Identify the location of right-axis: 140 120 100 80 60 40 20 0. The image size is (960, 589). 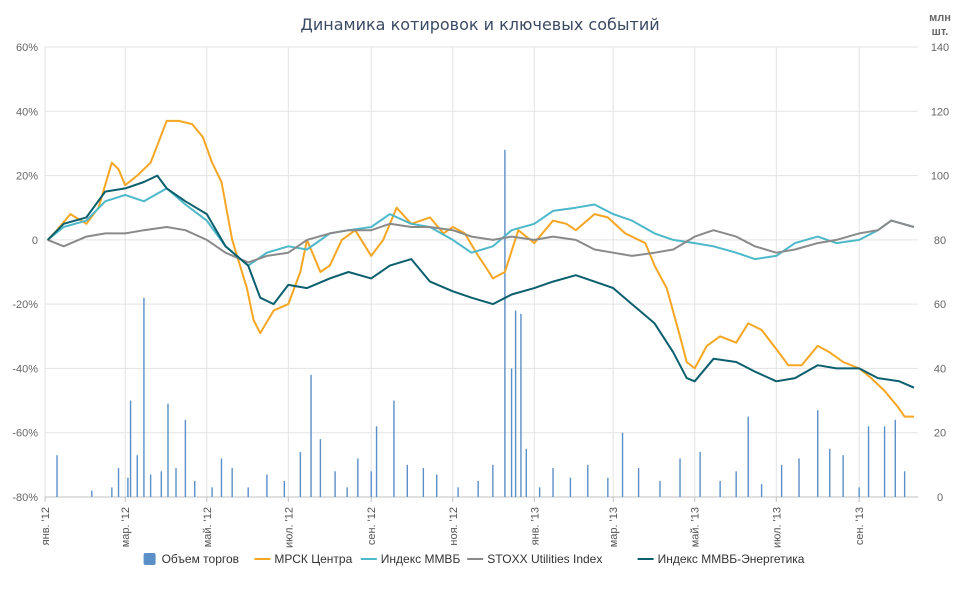
(940, 273).